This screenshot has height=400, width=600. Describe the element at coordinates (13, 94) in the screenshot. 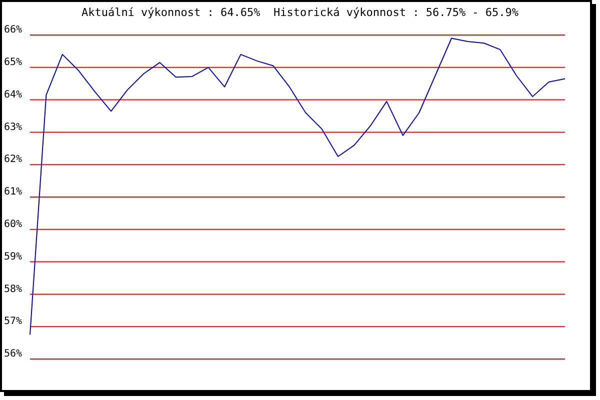

I see `y-tick-label: 64%` at that location.